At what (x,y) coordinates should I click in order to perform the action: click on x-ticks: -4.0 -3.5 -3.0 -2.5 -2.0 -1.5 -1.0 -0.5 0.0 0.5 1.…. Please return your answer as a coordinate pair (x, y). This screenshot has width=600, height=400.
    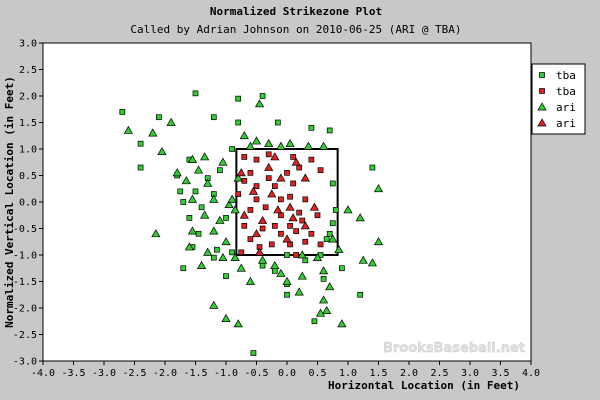
    Looking at the image, I should click on (285, 370).